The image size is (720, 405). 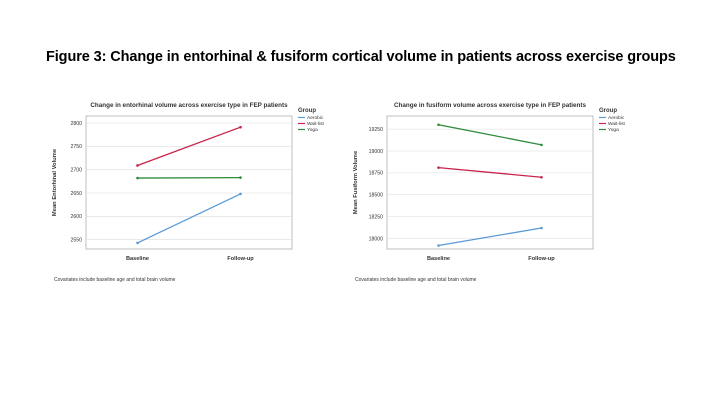 I want to click on y-tick-label: 2600, so click(x=76, y=217).